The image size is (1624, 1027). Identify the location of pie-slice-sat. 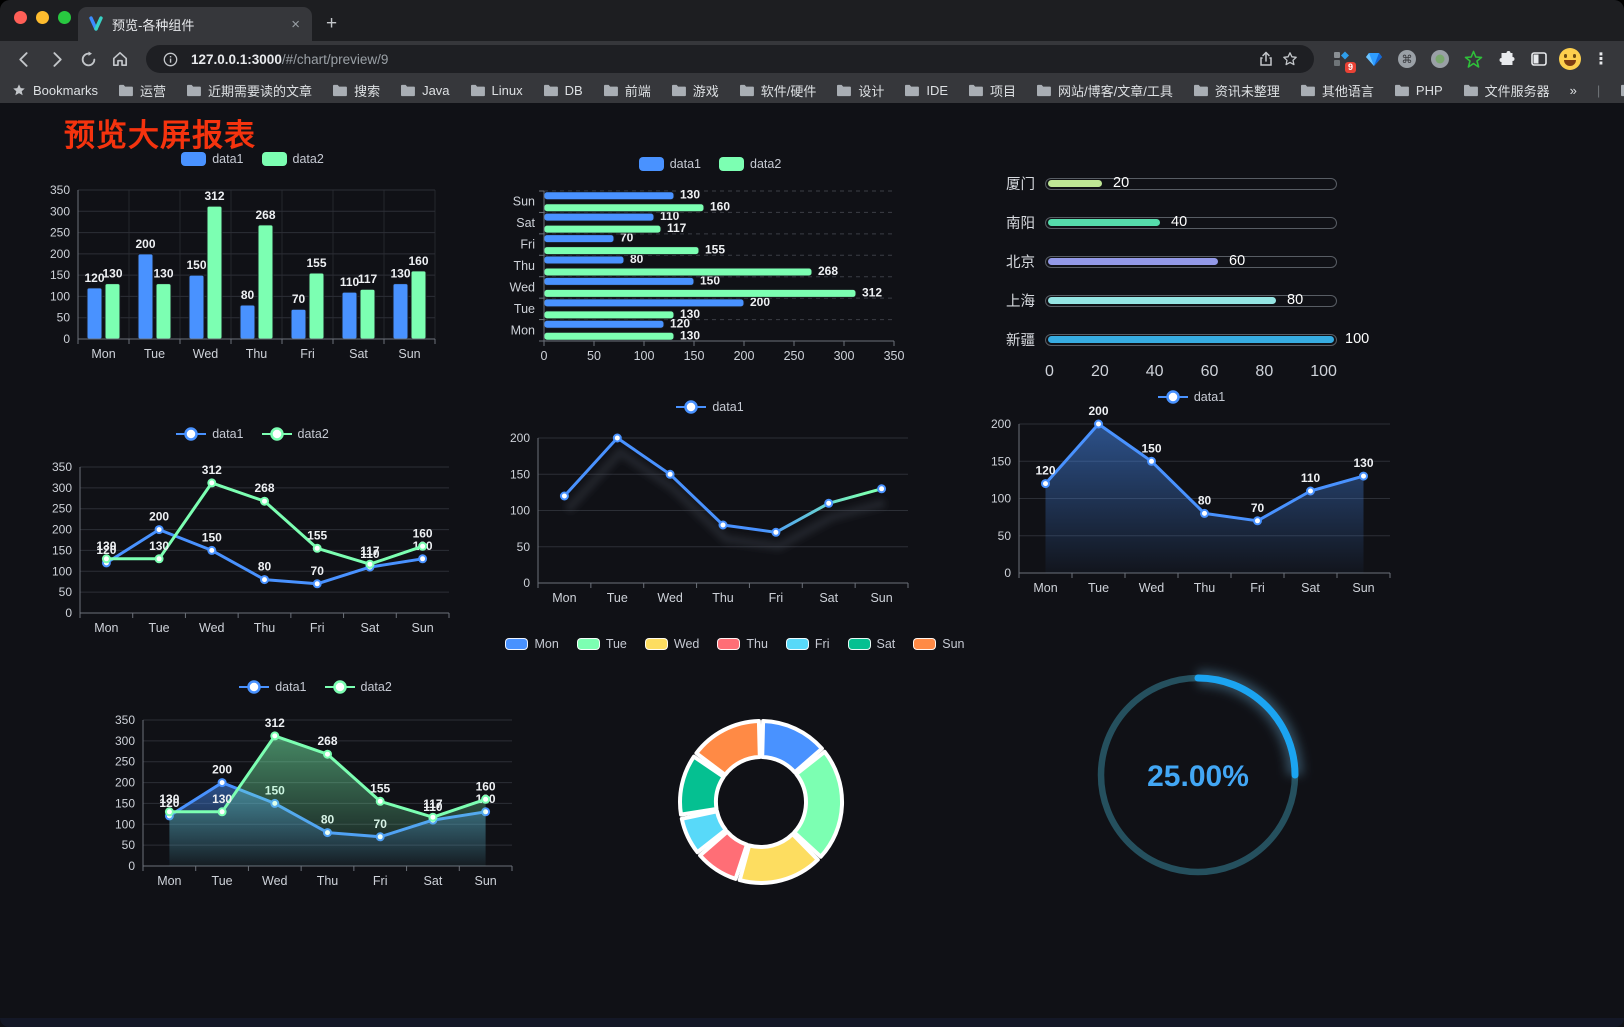
(702, 785).